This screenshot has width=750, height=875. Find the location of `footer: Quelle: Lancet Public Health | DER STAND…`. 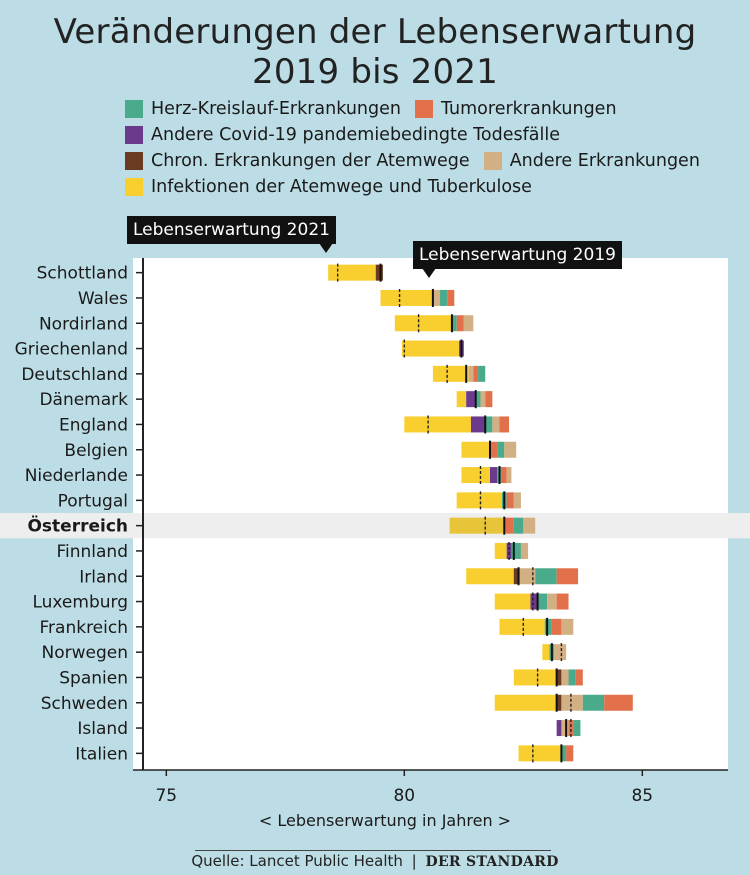

footer: Quelle: Lancet Public Health | DER STAND… is located at coordinates (375, 861).